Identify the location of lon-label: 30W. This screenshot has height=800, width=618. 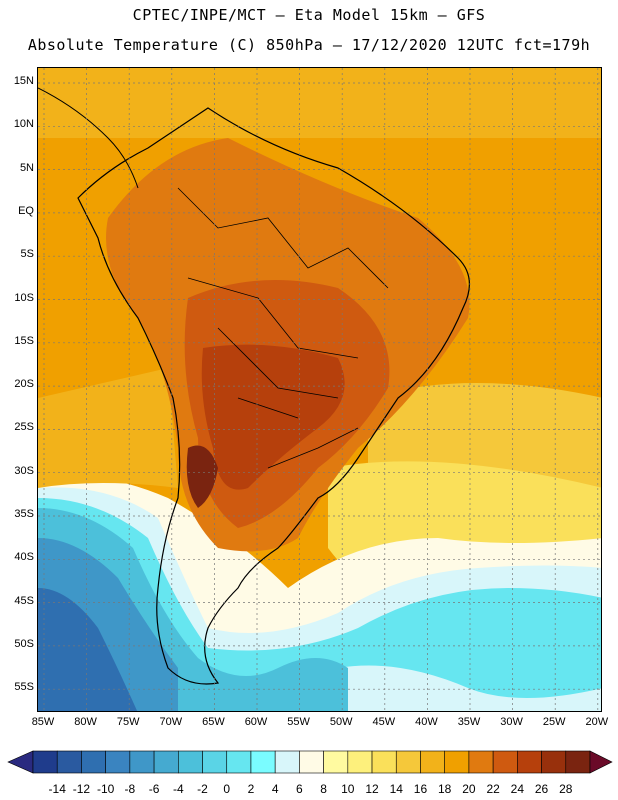
(511, 722).